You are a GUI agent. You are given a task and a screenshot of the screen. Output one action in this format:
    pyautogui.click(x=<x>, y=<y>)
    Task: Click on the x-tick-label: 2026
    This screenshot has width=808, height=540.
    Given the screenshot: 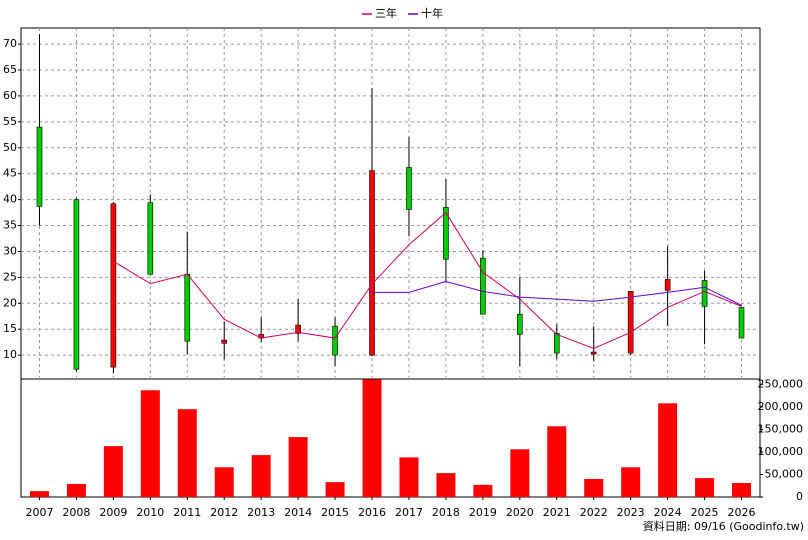 What is the action you would take?
    pyautogui.click(x=742, y=512)
    